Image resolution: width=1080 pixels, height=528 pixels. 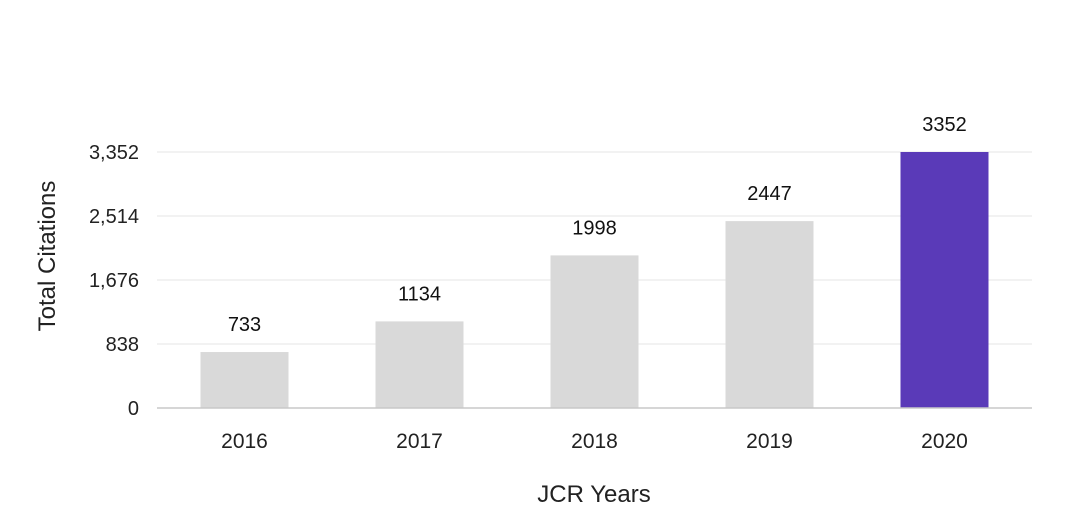 I want to click on x-tick-label: 2020, so click(x=944, y=441).